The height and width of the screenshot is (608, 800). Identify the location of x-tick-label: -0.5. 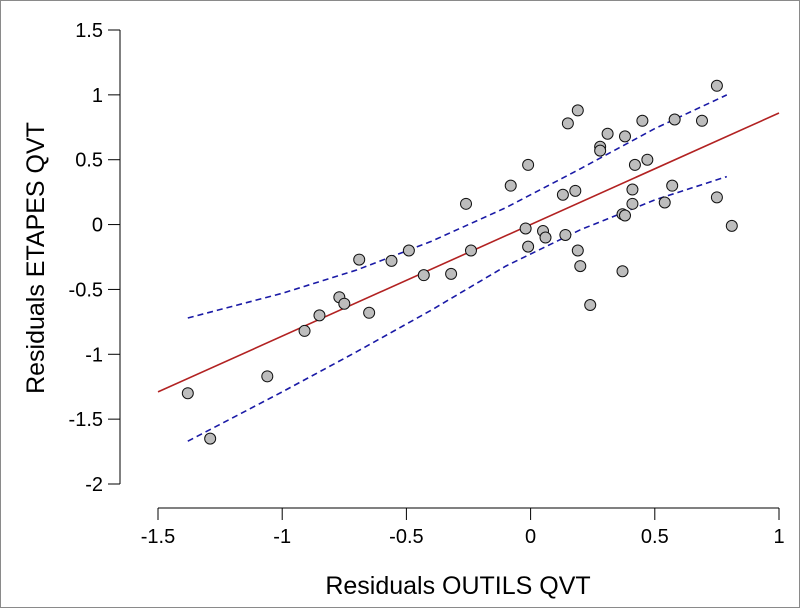
(406, 537).